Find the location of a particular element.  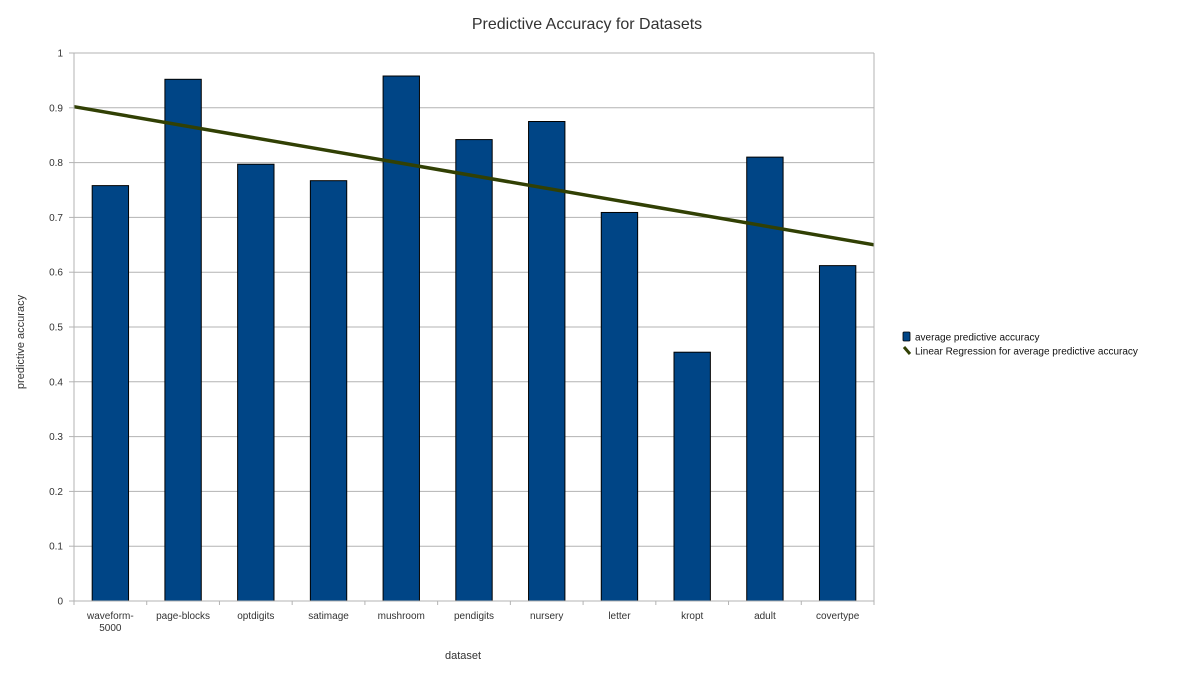

x-tick-label: letter is located at coordinates (619, 616).